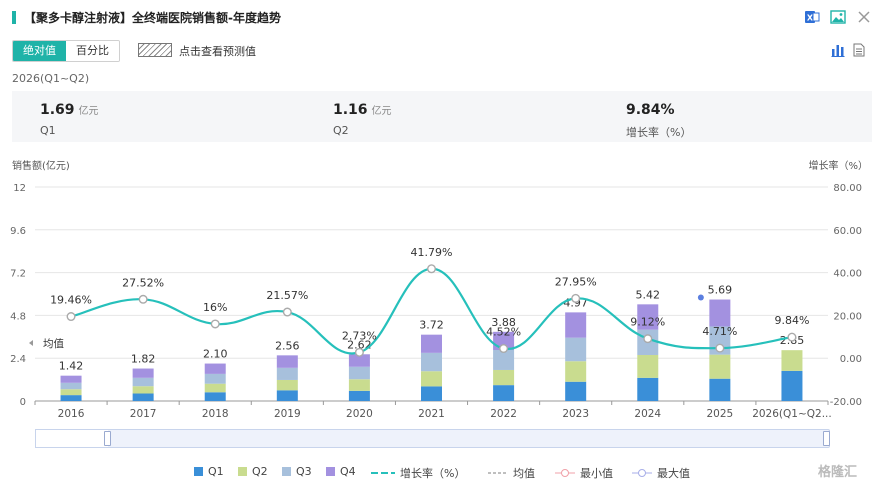  What do you see at coordinates (847, 188) in the screenshot?
I see `y-right-tick-label: 80.00` at bounding box center [847, 188].